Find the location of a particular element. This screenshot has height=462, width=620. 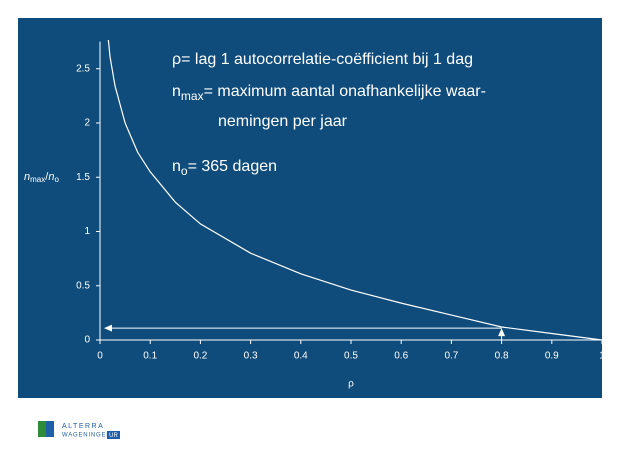

x-axis-label: ρ is located at coordinates (351, 384).